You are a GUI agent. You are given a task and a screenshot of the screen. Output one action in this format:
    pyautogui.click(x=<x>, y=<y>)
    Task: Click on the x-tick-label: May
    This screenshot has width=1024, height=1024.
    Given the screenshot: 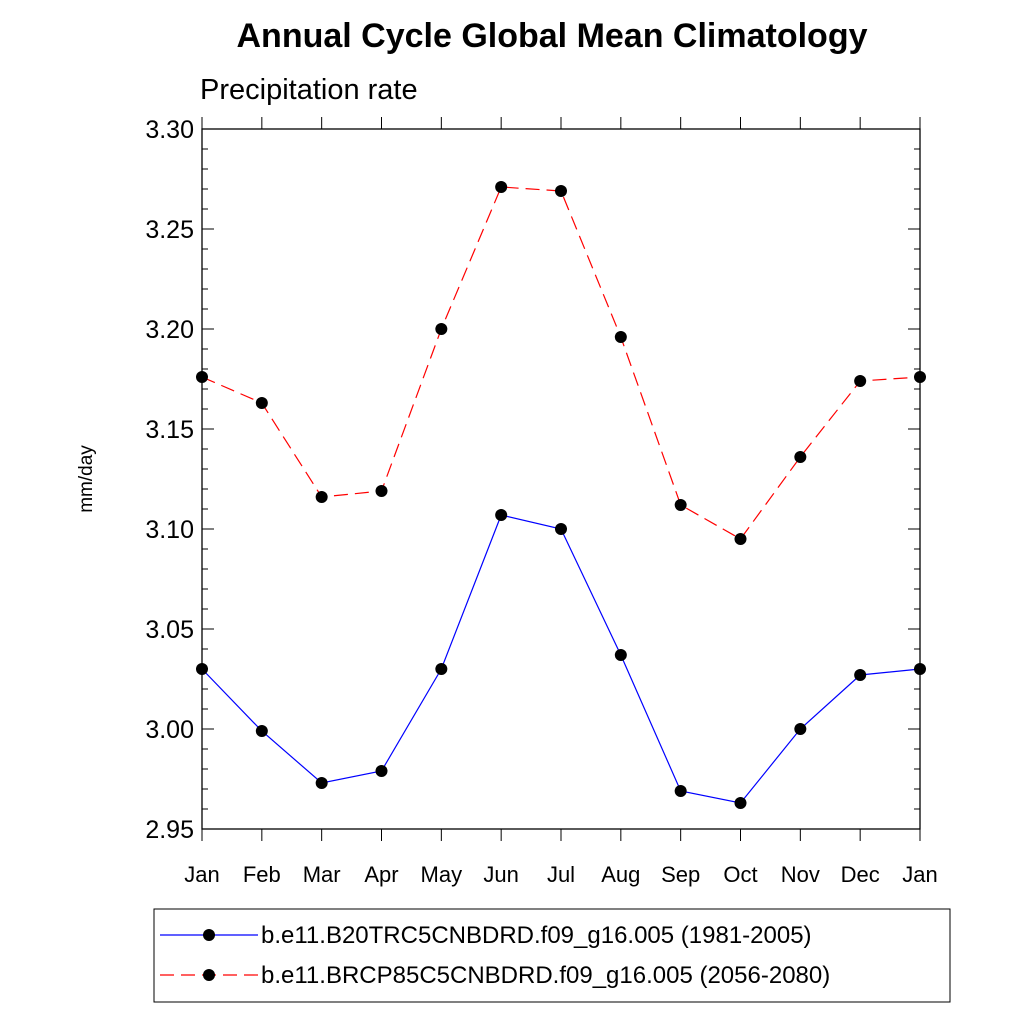 What is the action you would take?
    pyautogui.click(x=442, y=874)
    